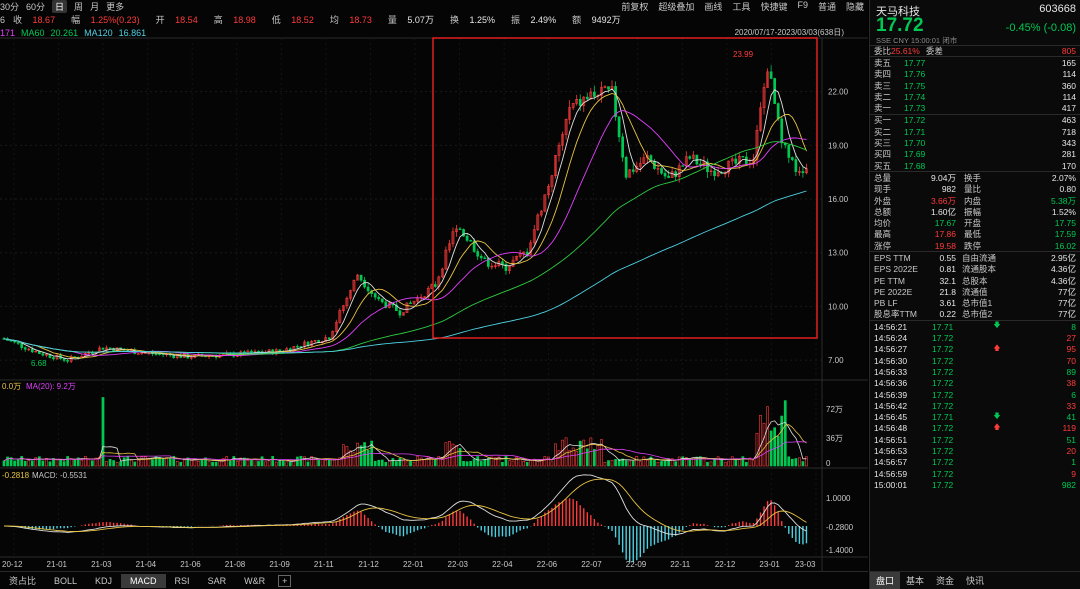 The image size is (1080, 589). Describe the element at coordinates (143, 580) in the screenshot. I see `tab-macd: MACD` at that location.